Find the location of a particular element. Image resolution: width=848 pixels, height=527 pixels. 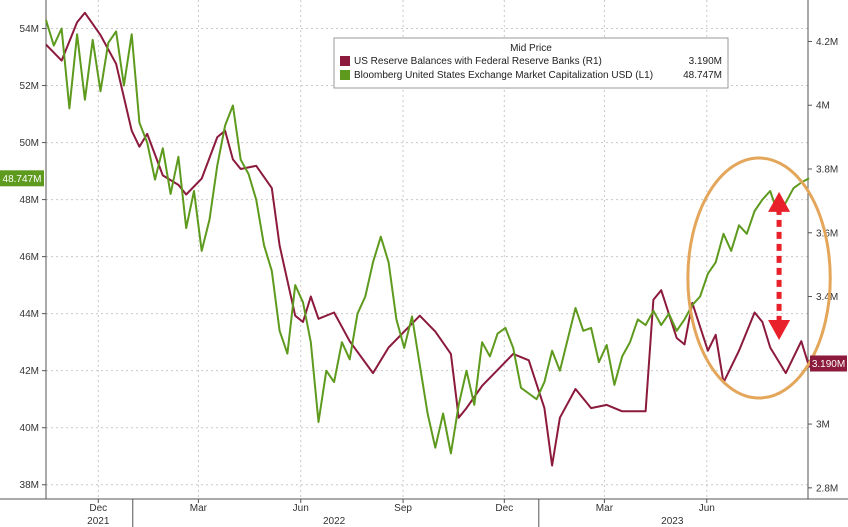

left-last-value-label: 48.747M is located at coordinates (22, 179).